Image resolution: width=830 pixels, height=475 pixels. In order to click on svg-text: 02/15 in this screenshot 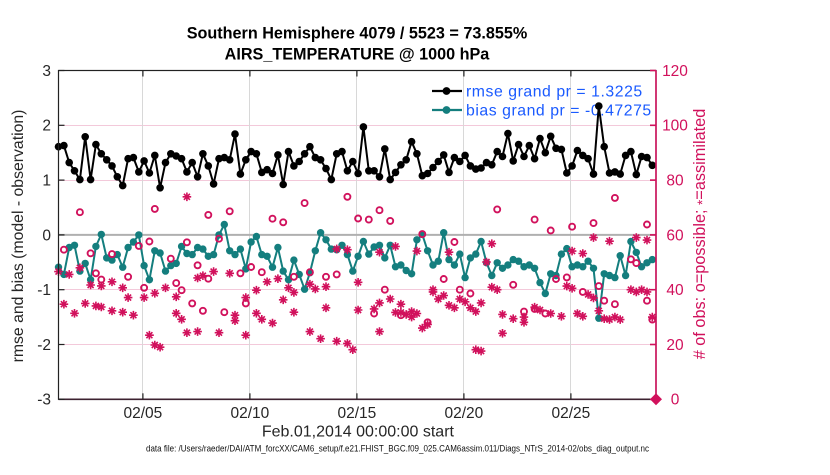, I will do `click(357, 413)`.